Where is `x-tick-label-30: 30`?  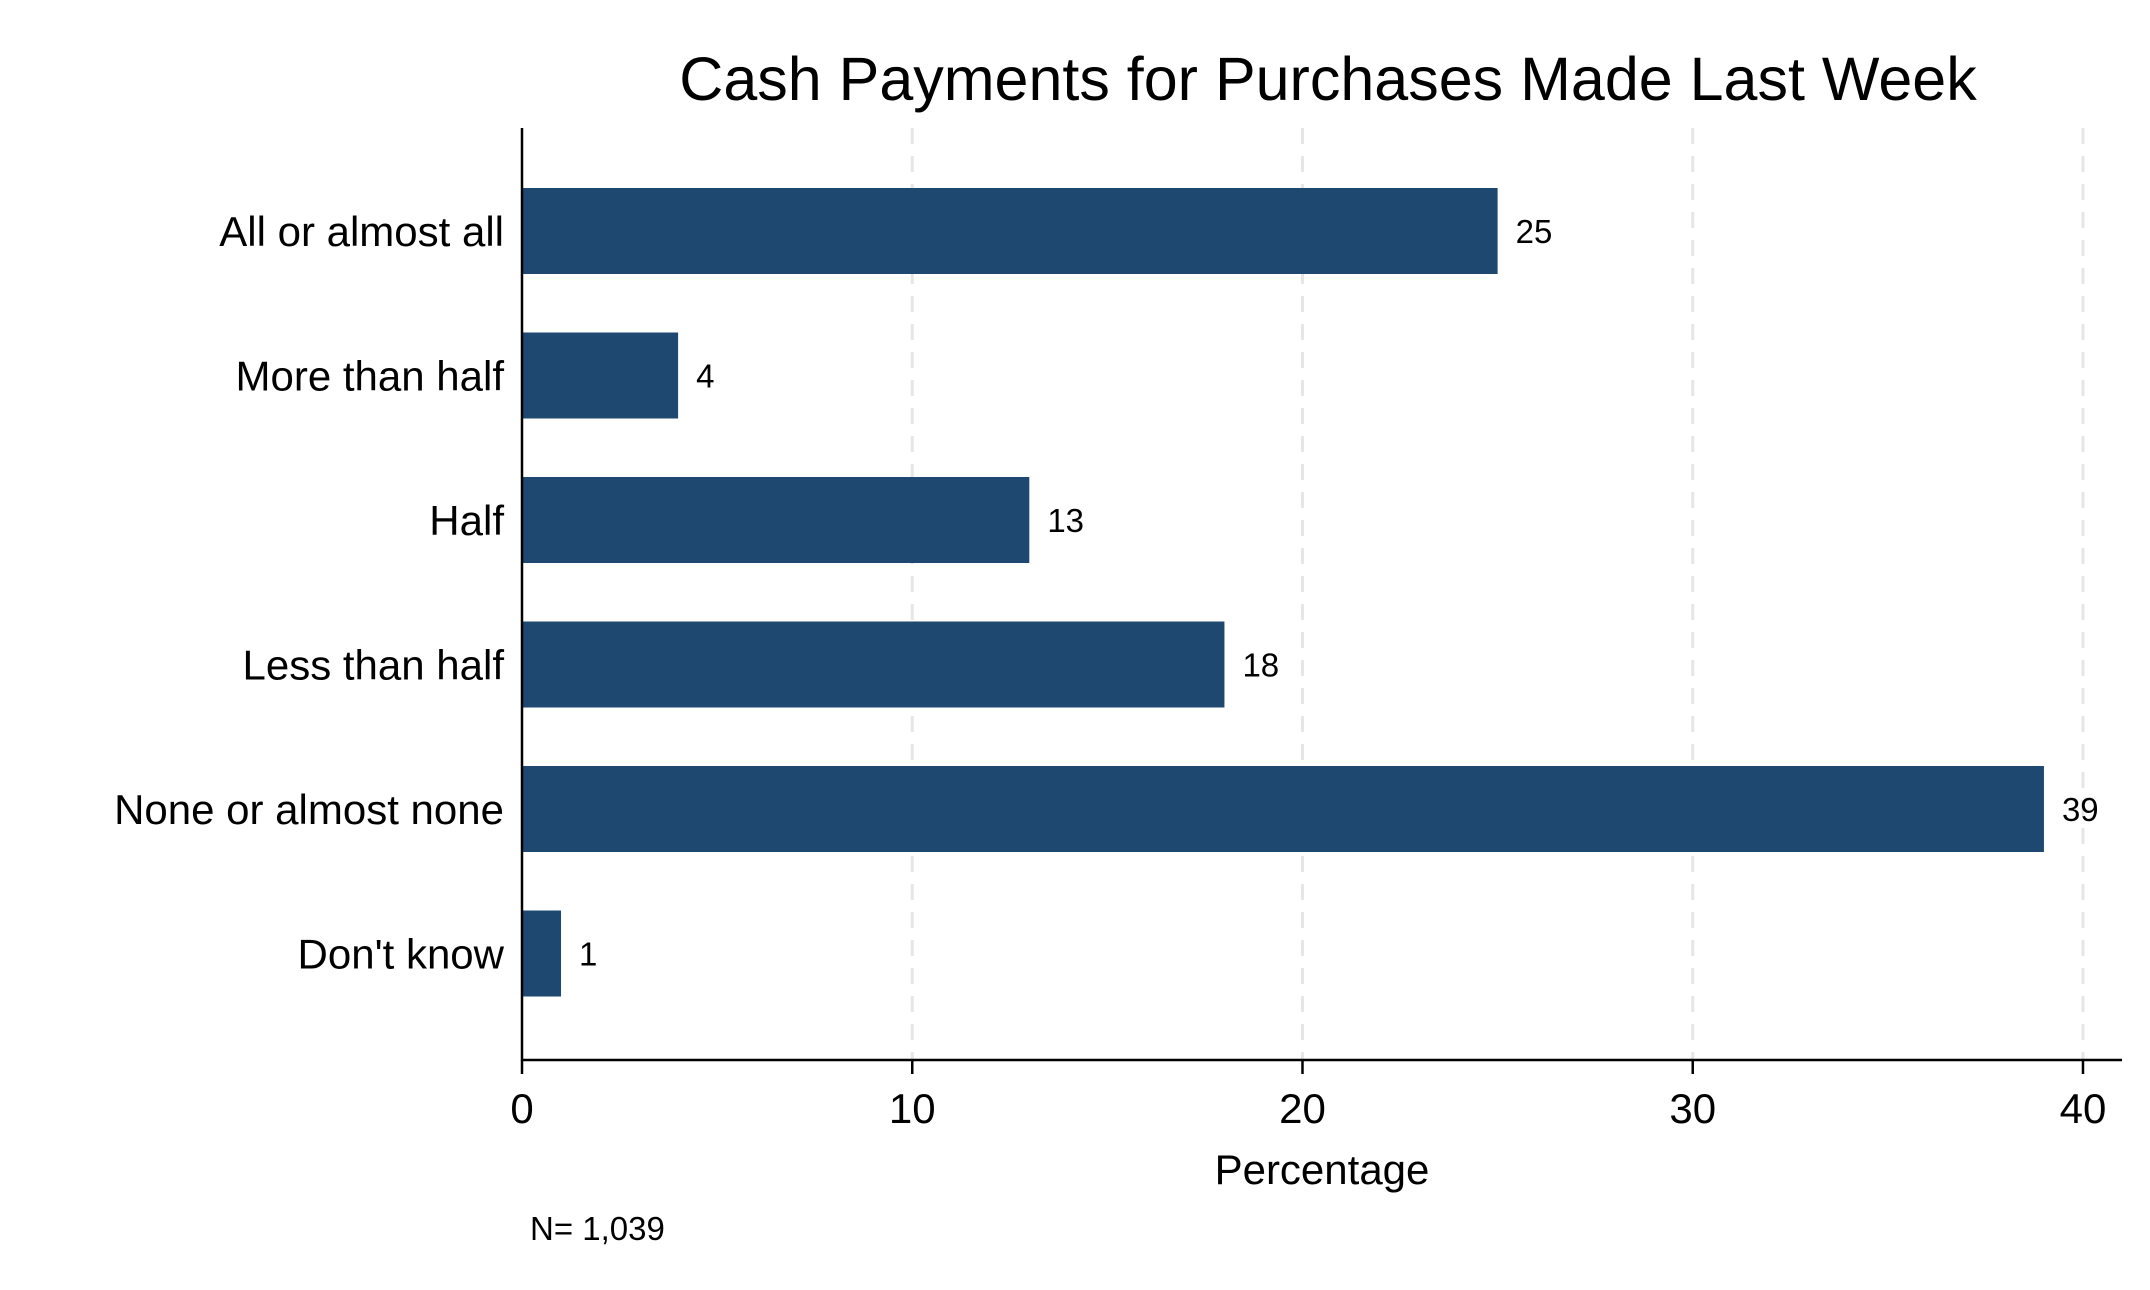 x-tick-label-30: 30 is located at coordinates (1692, 1108).